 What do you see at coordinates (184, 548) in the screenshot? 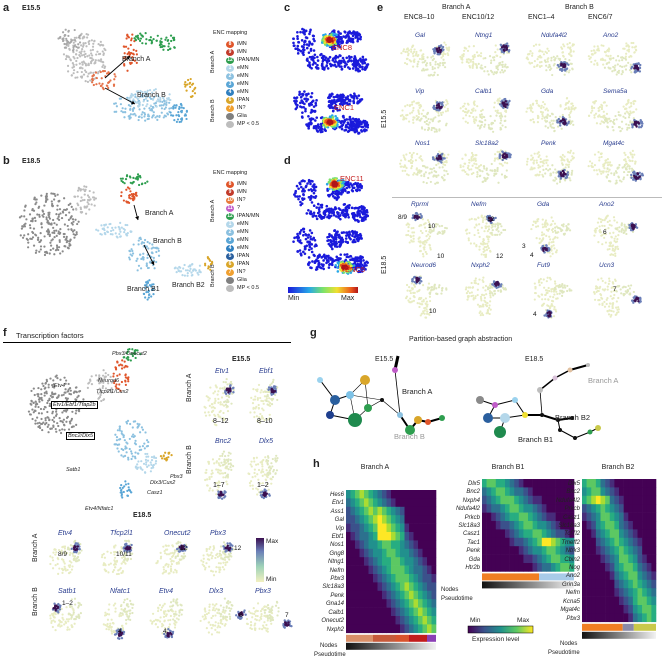
I see `panel-f-e18-number: 12` at bounding box center [184, 548].